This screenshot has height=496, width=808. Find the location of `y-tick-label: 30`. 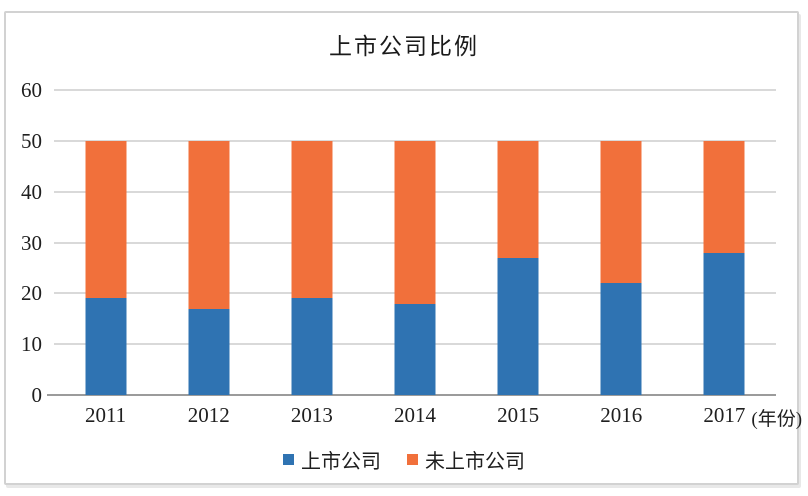

y-tick-label: 30 is located at coordinates (31, 242).